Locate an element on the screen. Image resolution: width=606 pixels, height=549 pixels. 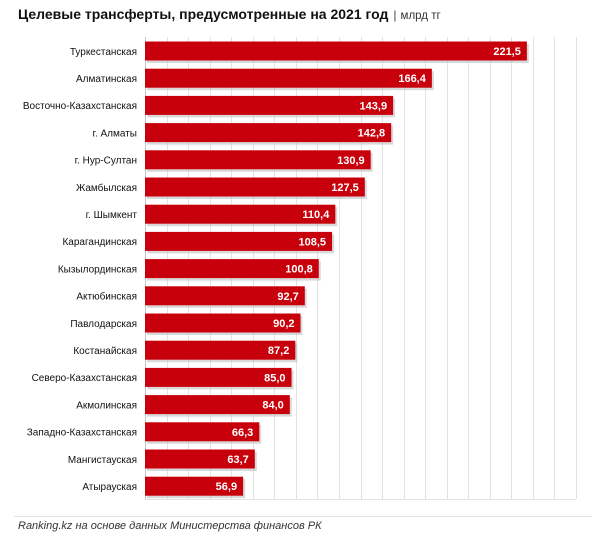
category-label: г. Шымкент is located at coordinates (112, 215).